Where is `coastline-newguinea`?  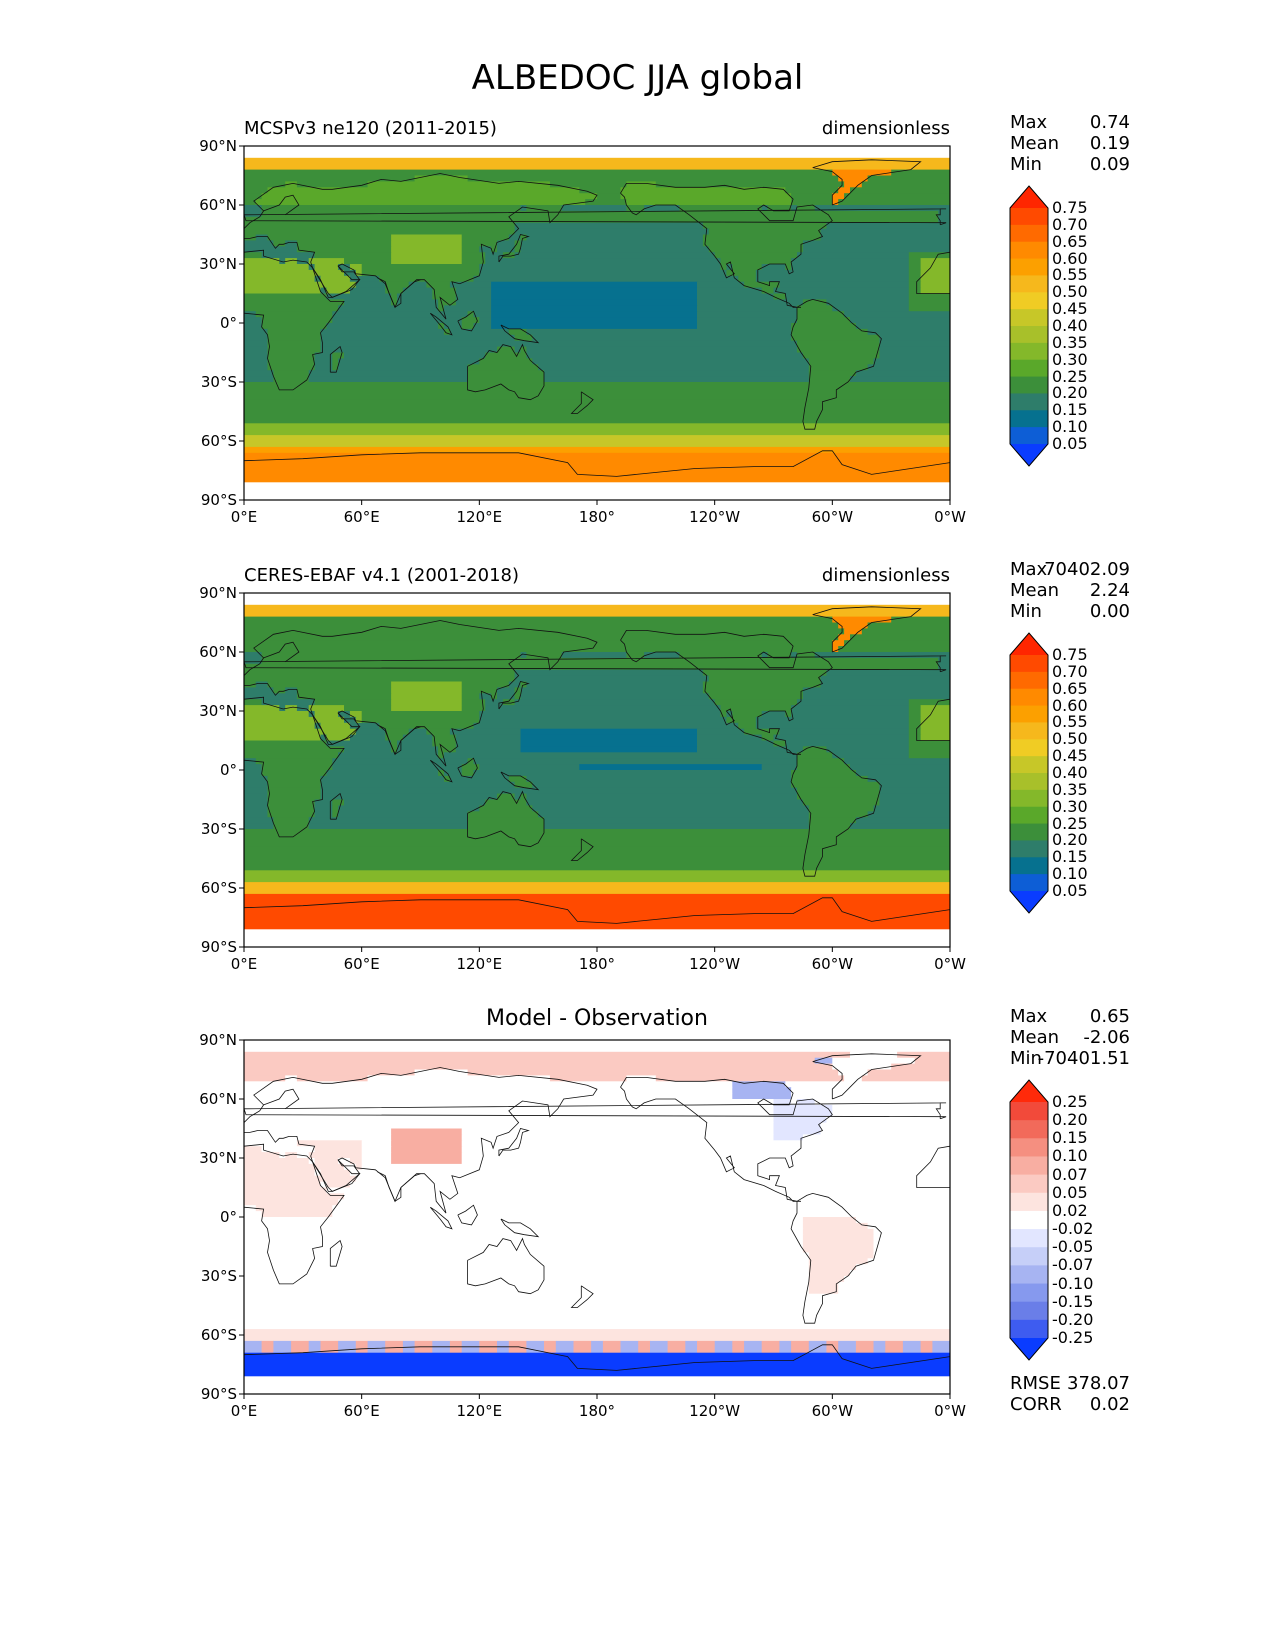
coastline-newguinea is located at coordinates (520, 1228).